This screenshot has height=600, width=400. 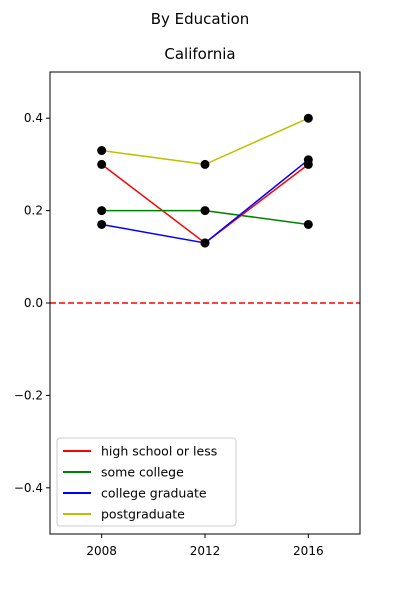 I want to click on y-tick-label: 0.2, so click(x=33, y=211).